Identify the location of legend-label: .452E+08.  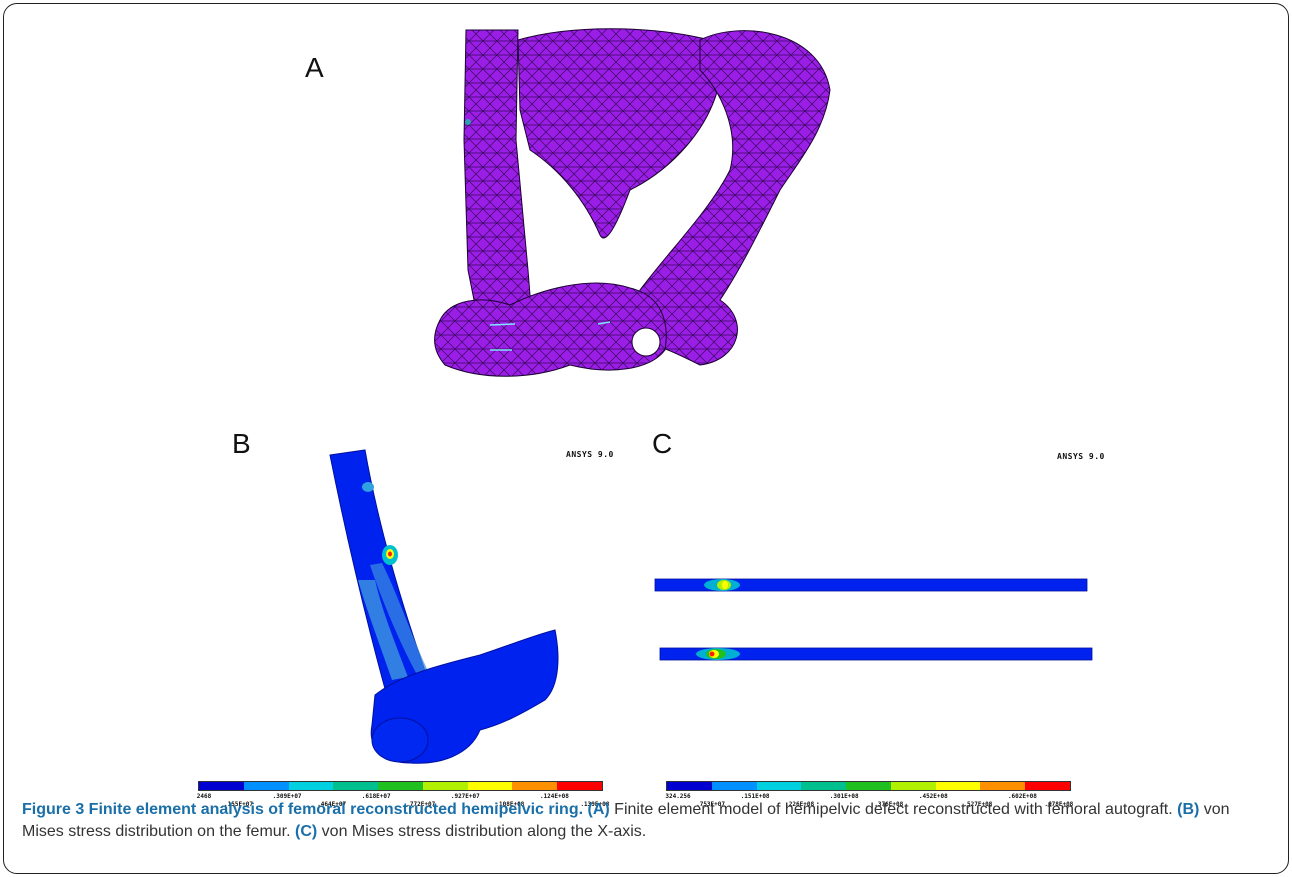
(933, 796).